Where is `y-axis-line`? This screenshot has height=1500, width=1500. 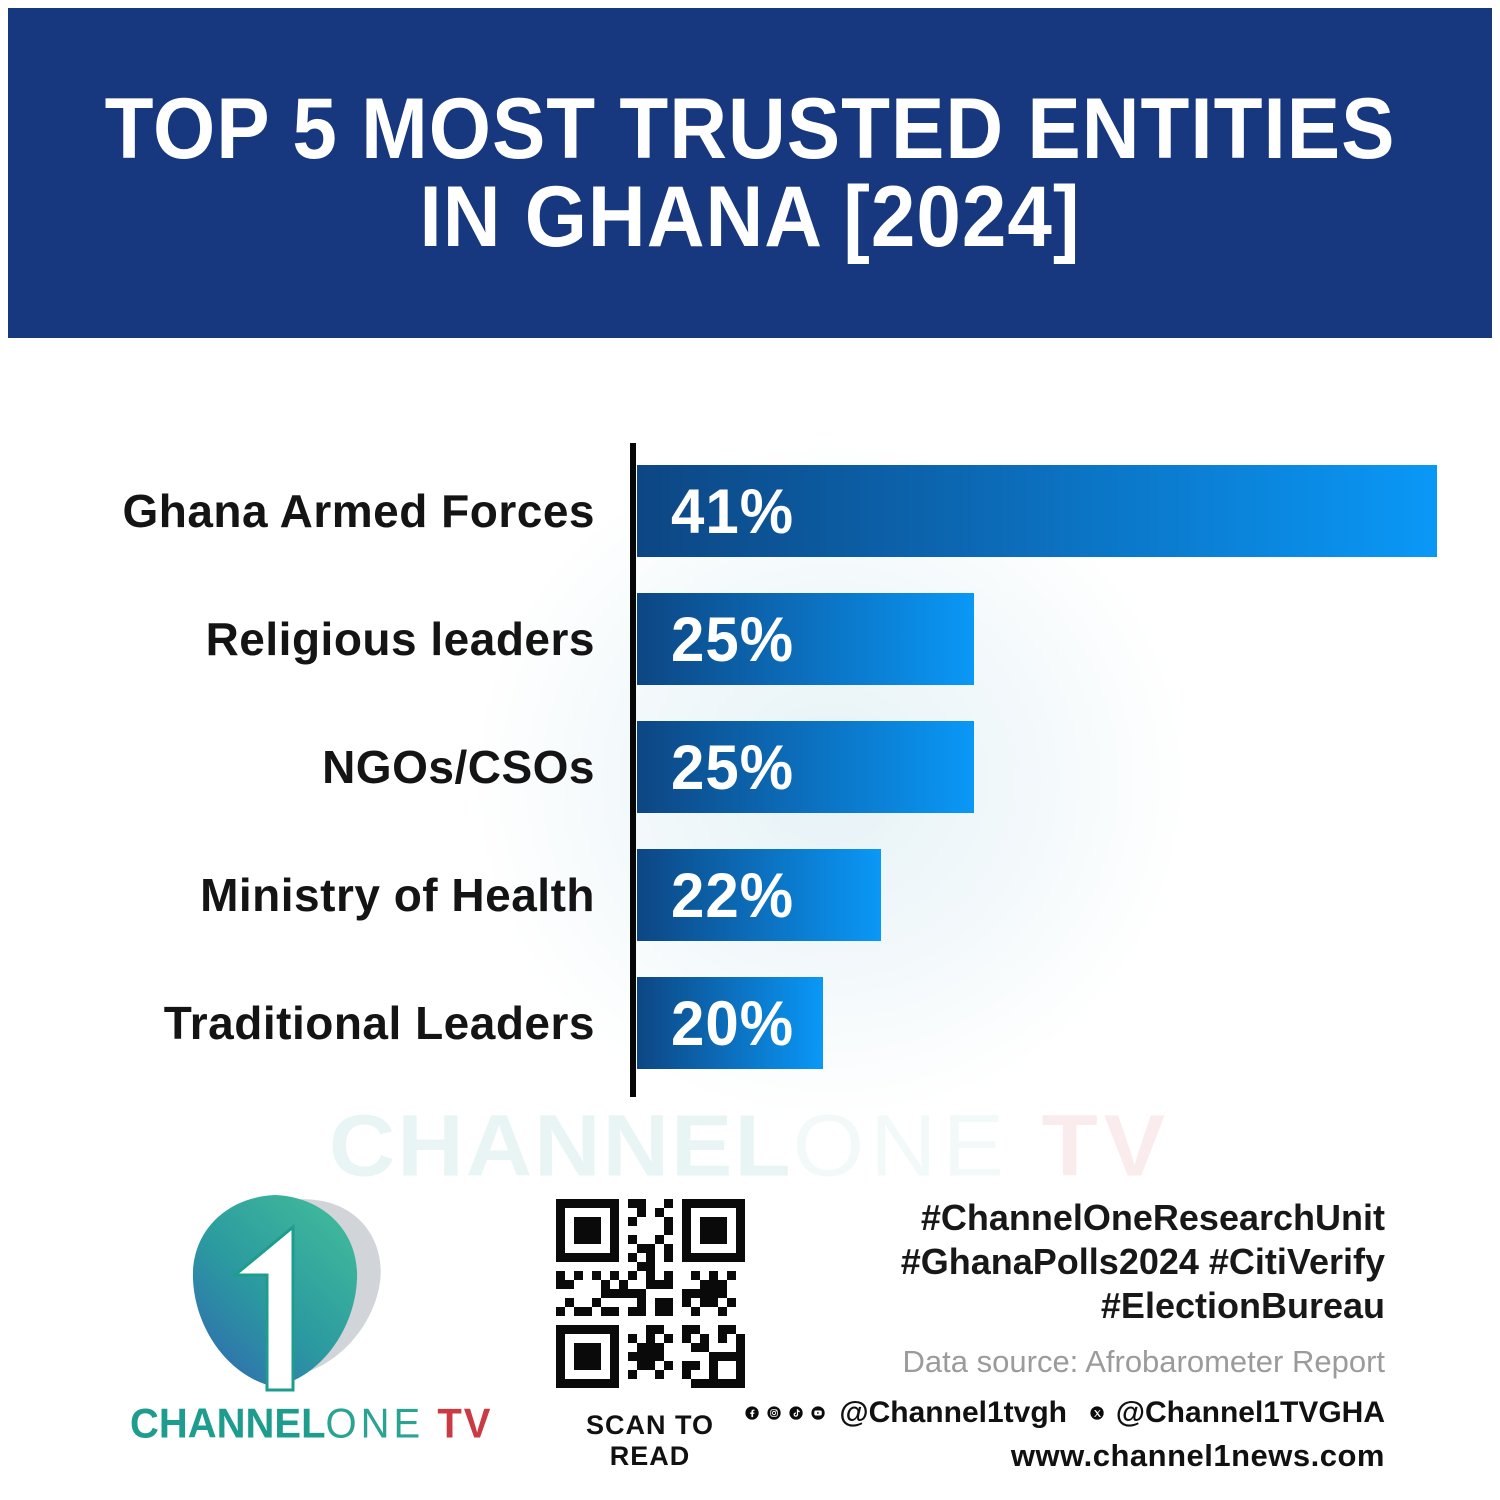
y-axis-line is located at coordinates (633, 770).